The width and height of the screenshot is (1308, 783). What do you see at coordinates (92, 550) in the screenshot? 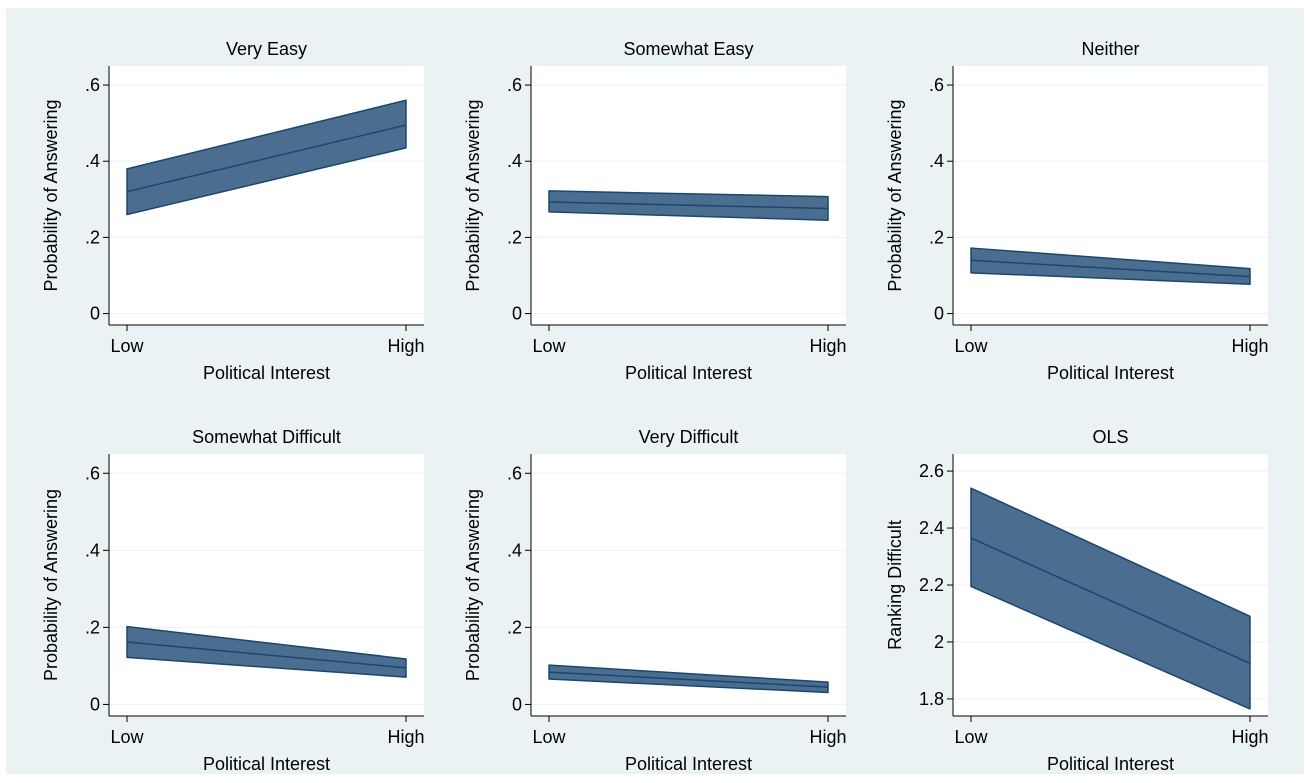
I see `y-tick-label-3-2: .4` at bounding box center [92, 550].